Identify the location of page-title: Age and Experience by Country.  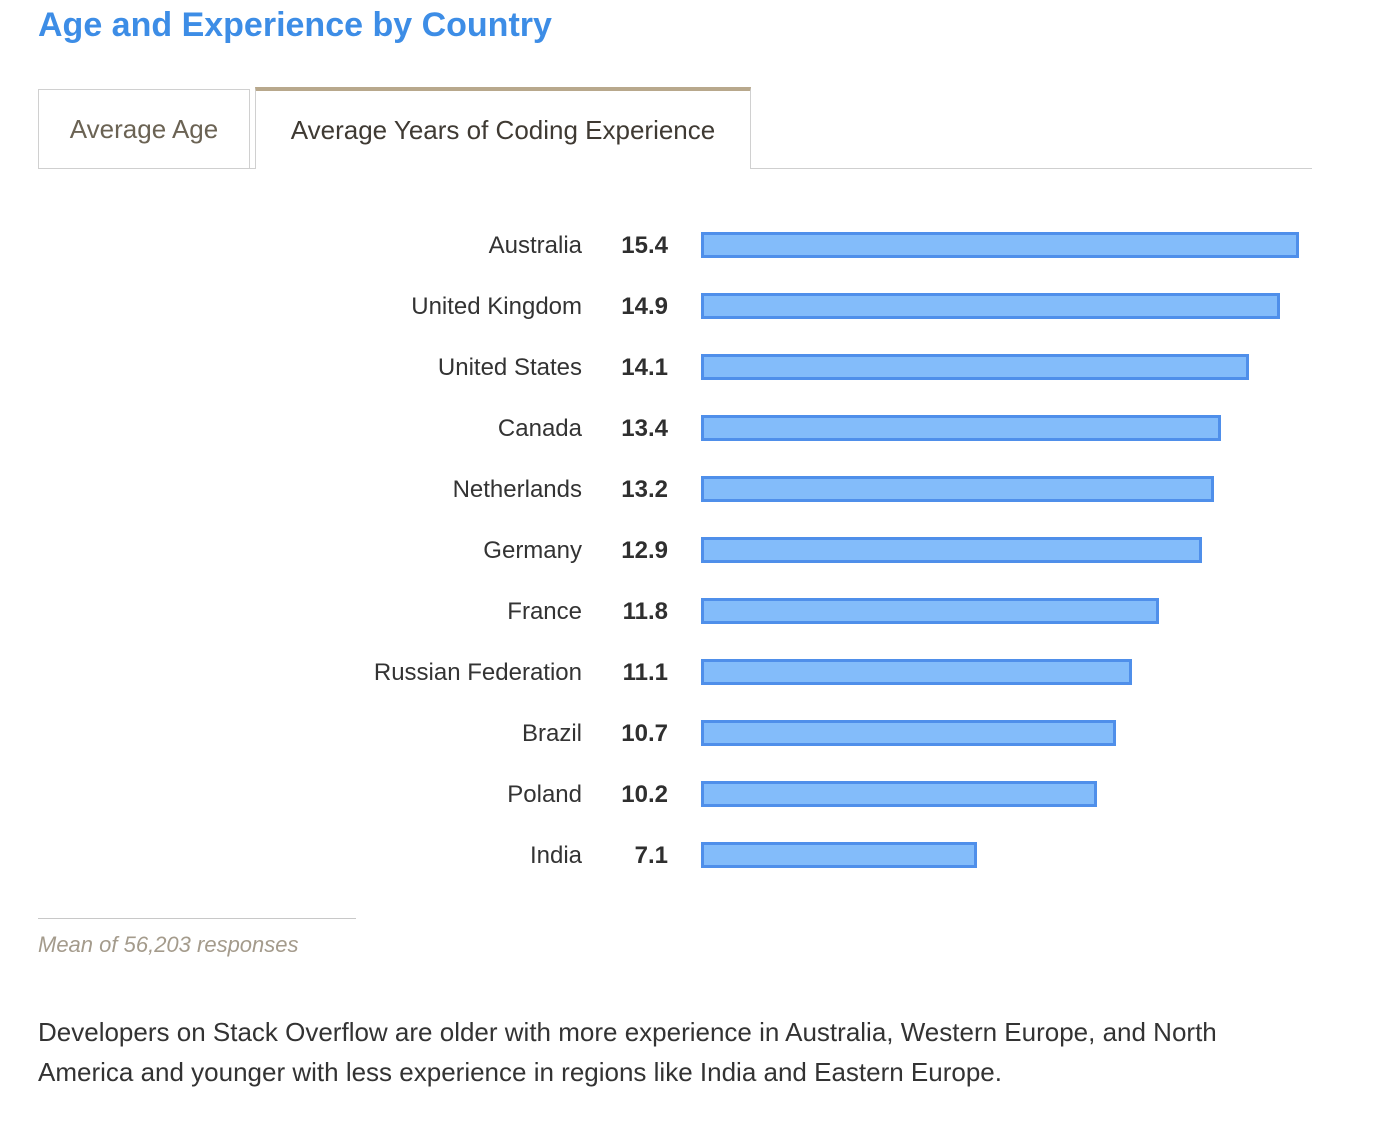
(295, 25).